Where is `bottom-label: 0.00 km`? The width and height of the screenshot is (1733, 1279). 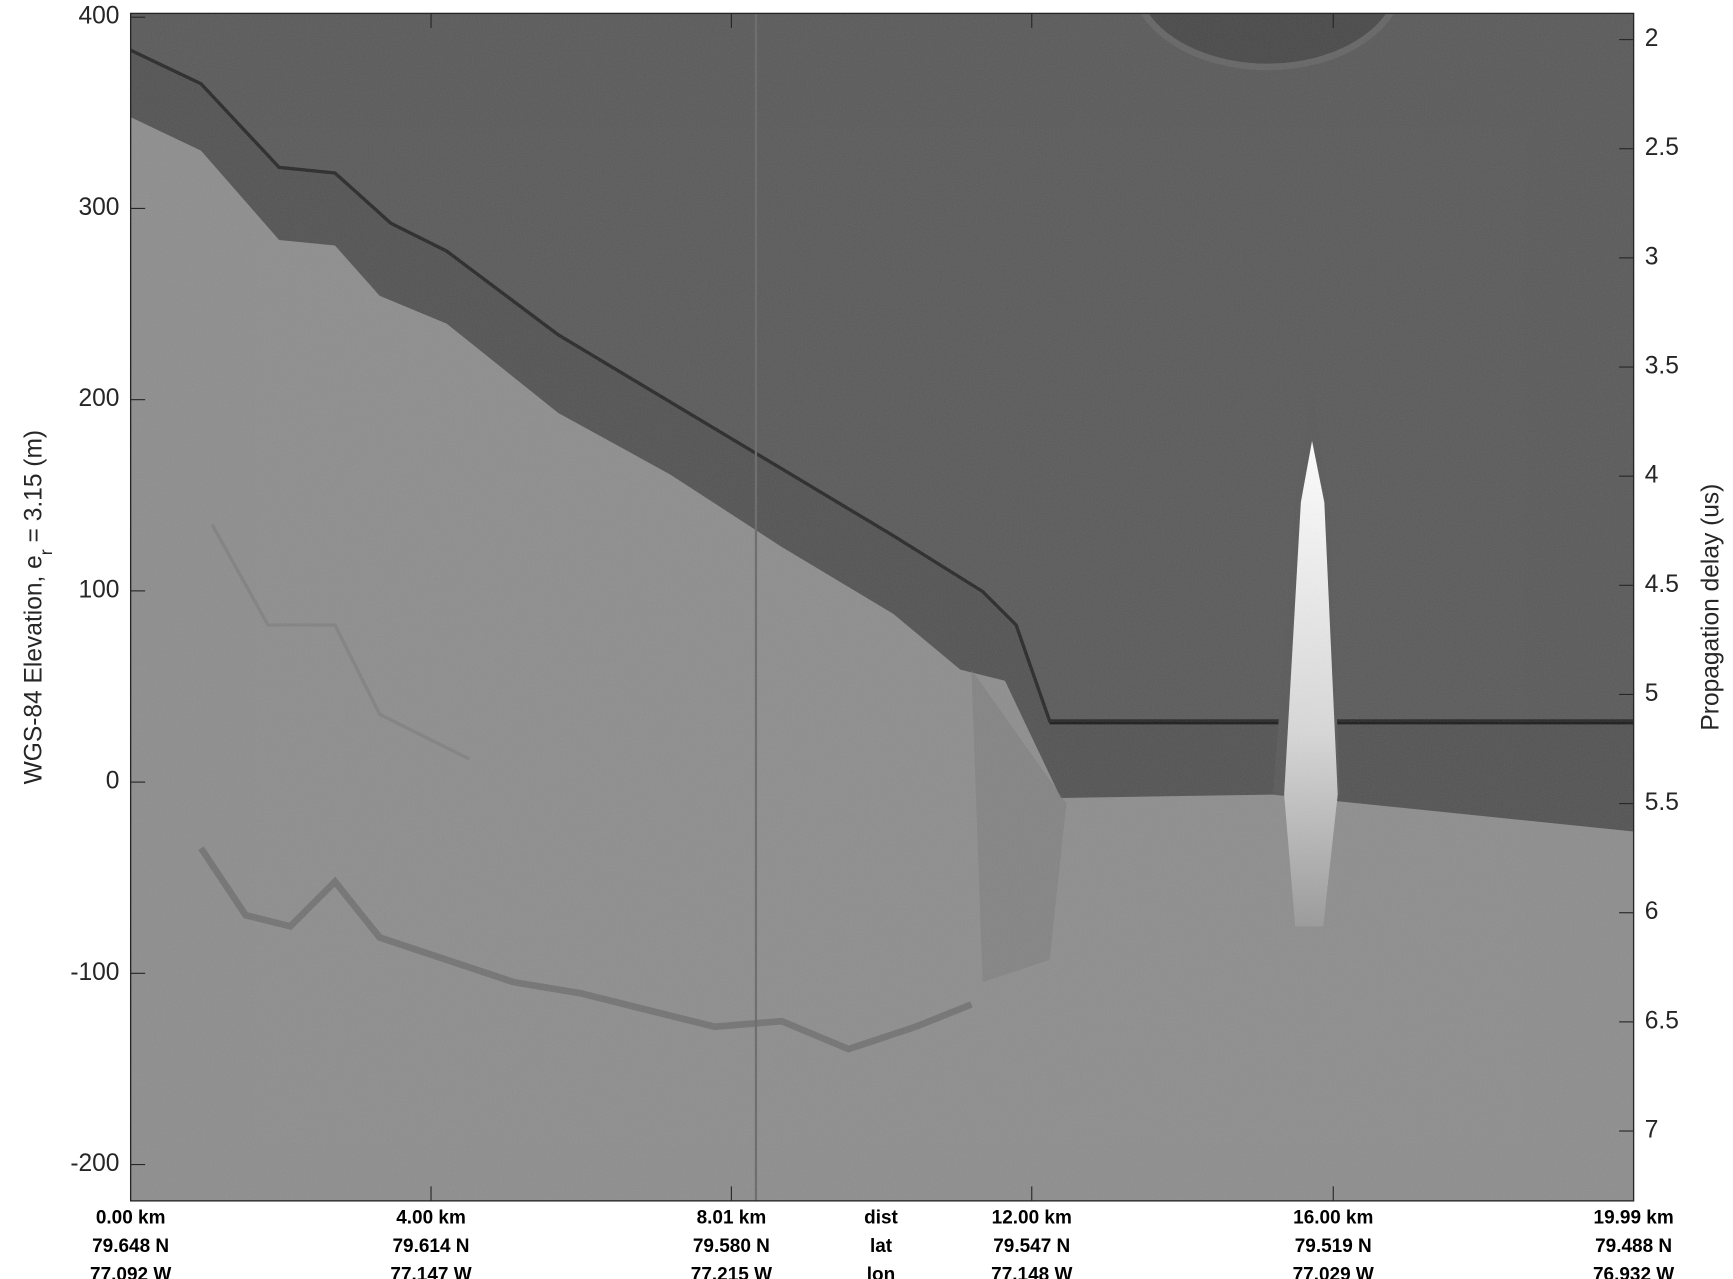
bottom-label: 0.00 km is located at coordinates (131, 1218).